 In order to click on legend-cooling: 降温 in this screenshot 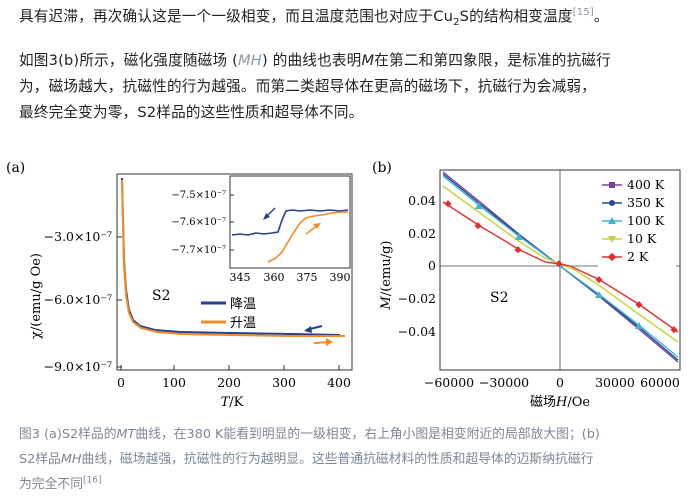, I will do `click(243, 304)`.